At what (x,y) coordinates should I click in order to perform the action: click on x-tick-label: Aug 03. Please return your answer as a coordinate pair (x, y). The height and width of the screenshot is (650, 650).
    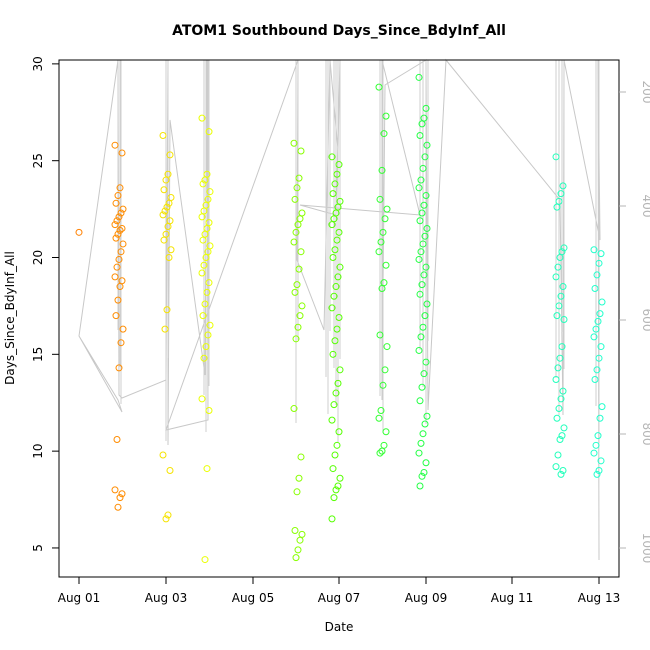
    Looking at the image, I should click on (166, 598).